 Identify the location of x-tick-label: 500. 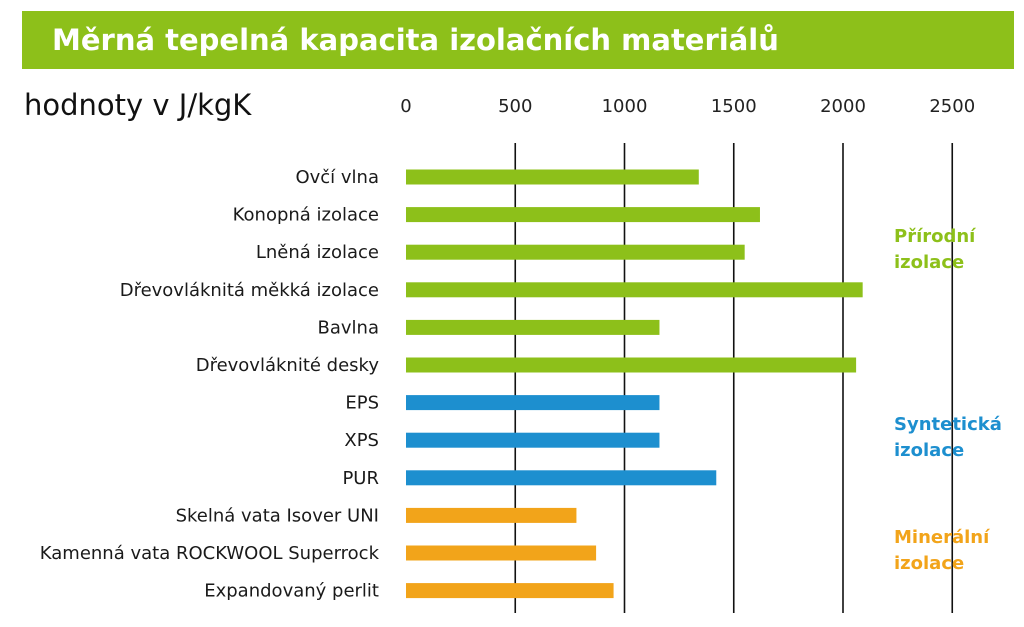
(515, 106).